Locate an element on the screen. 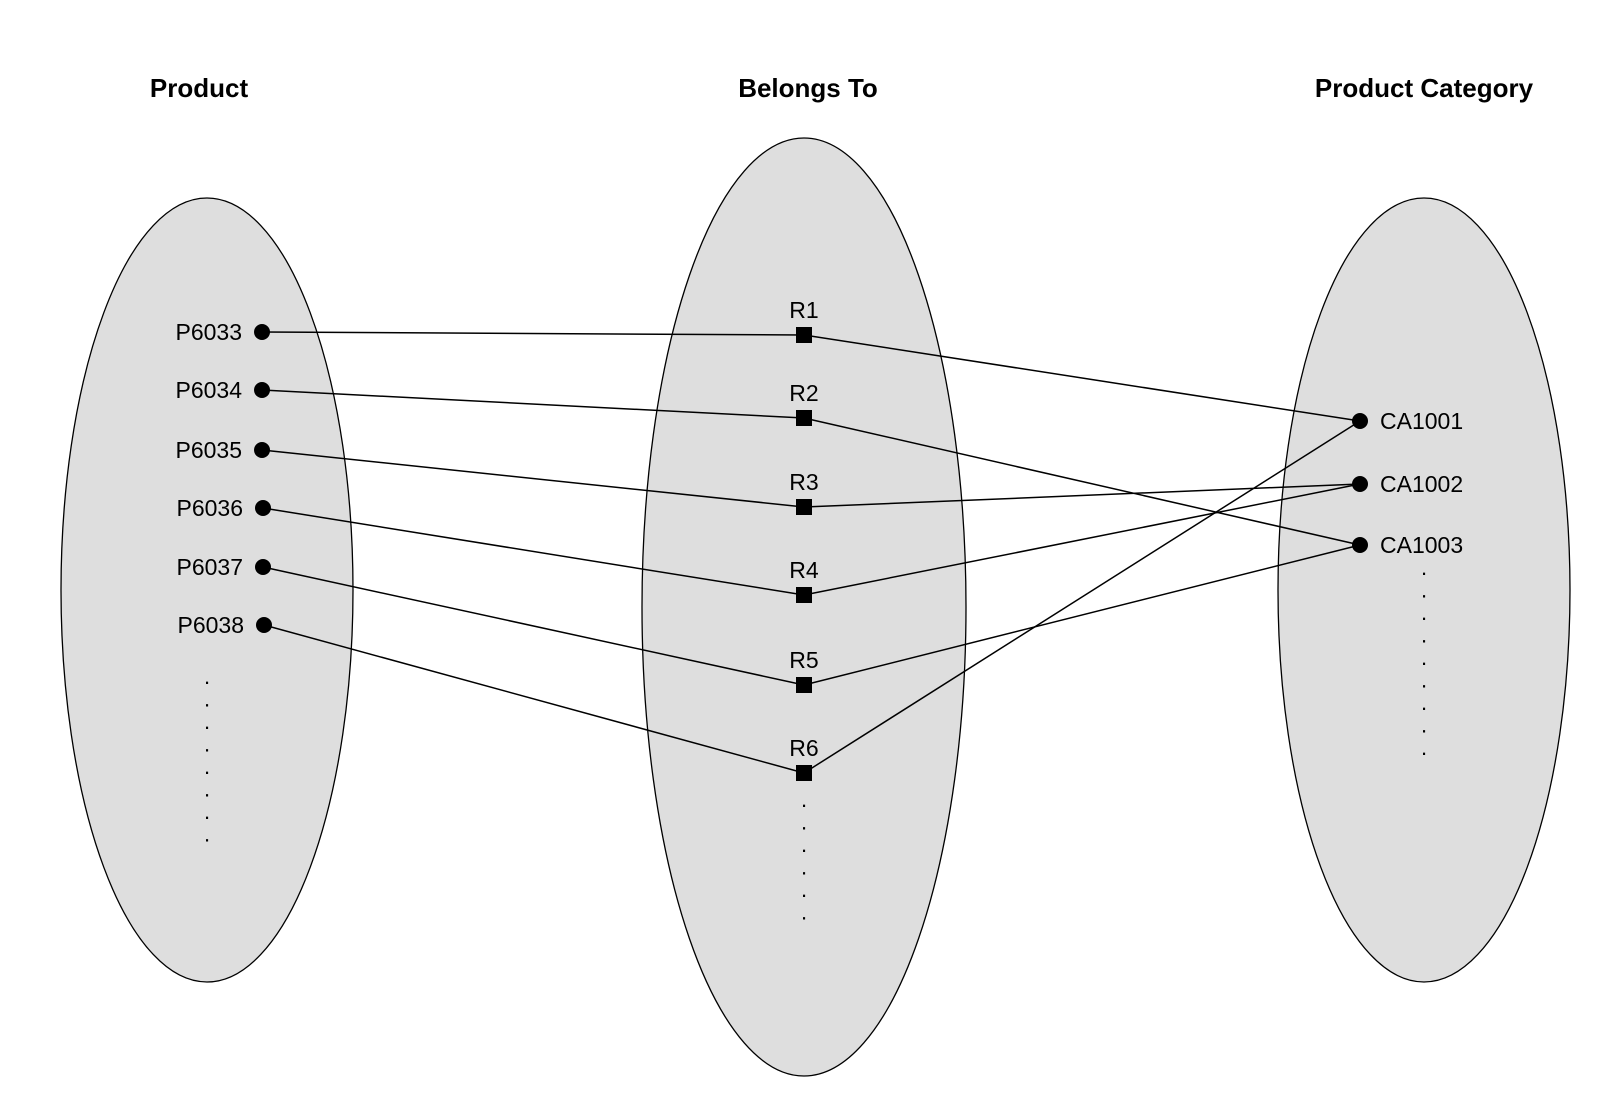  edge-p6033-r1 is located at coordinates (533, 333).